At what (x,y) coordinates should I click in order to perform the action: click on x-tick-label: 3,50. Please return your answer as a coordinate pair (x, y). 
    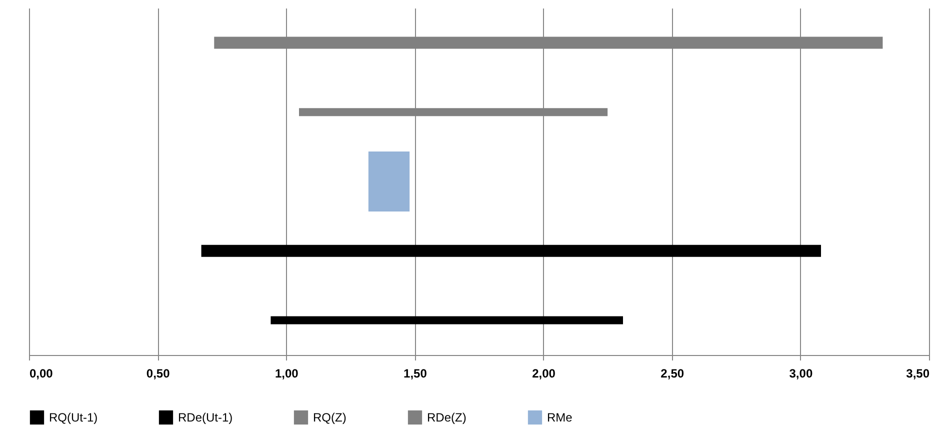
    Looking at the image, I should click on (918, 373).